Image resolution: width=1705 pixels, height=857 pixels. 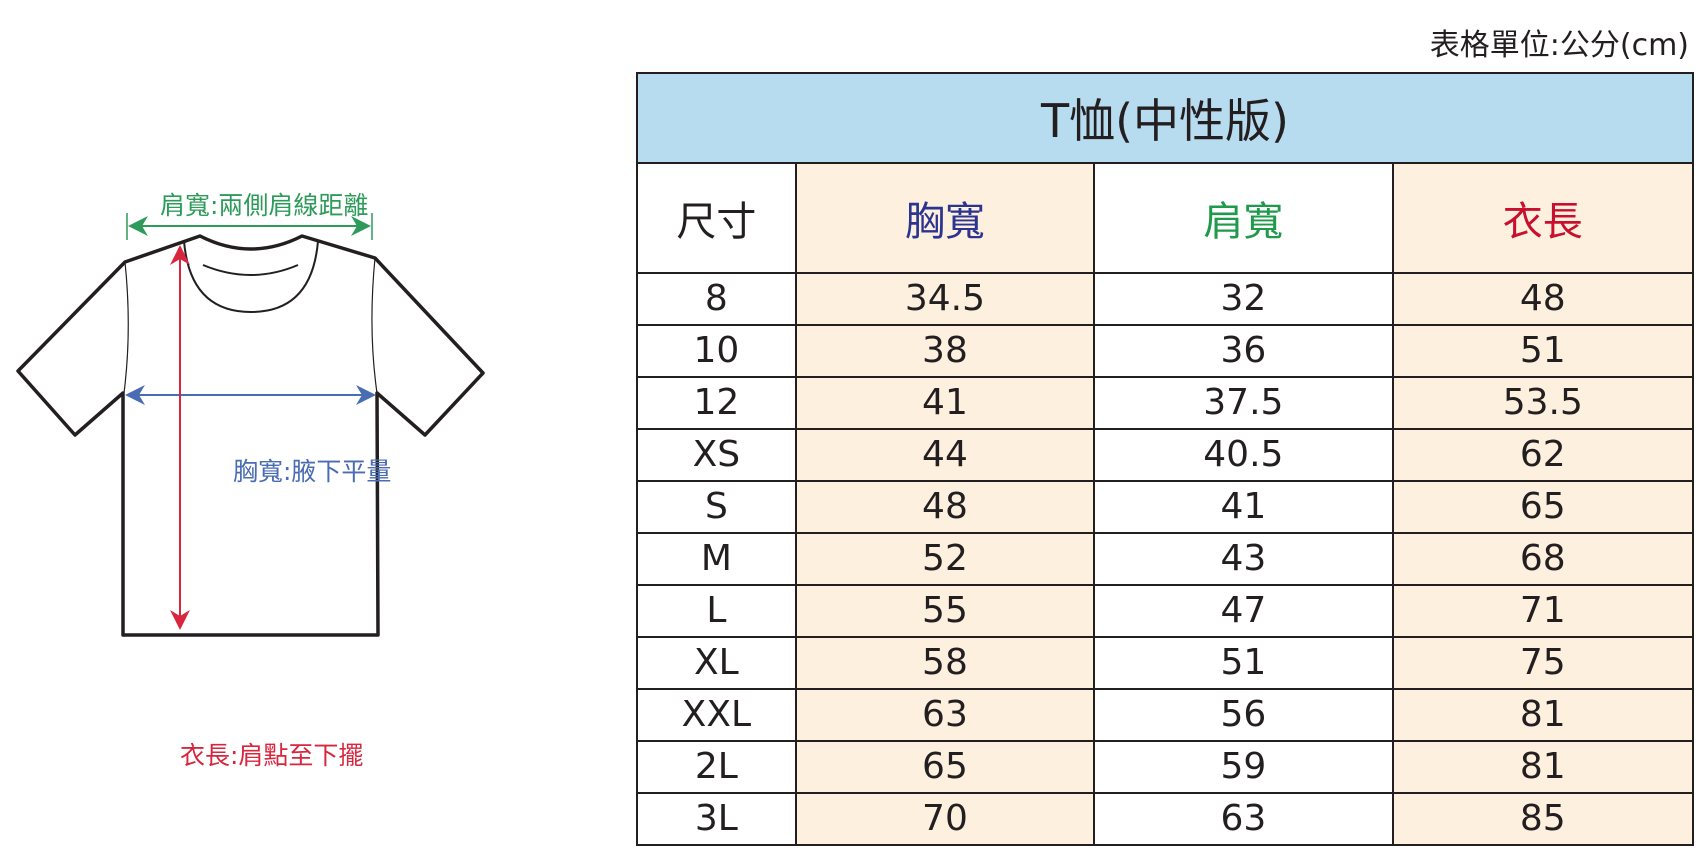 I want to click on cell-shoulder: 37.5, so click(x=1243, y=403).